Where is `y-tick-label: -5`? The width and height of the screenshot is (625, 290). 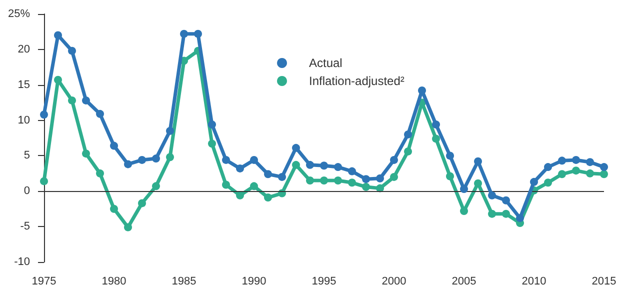 y-tick-label: -5 is located at coordinates (25, 226).